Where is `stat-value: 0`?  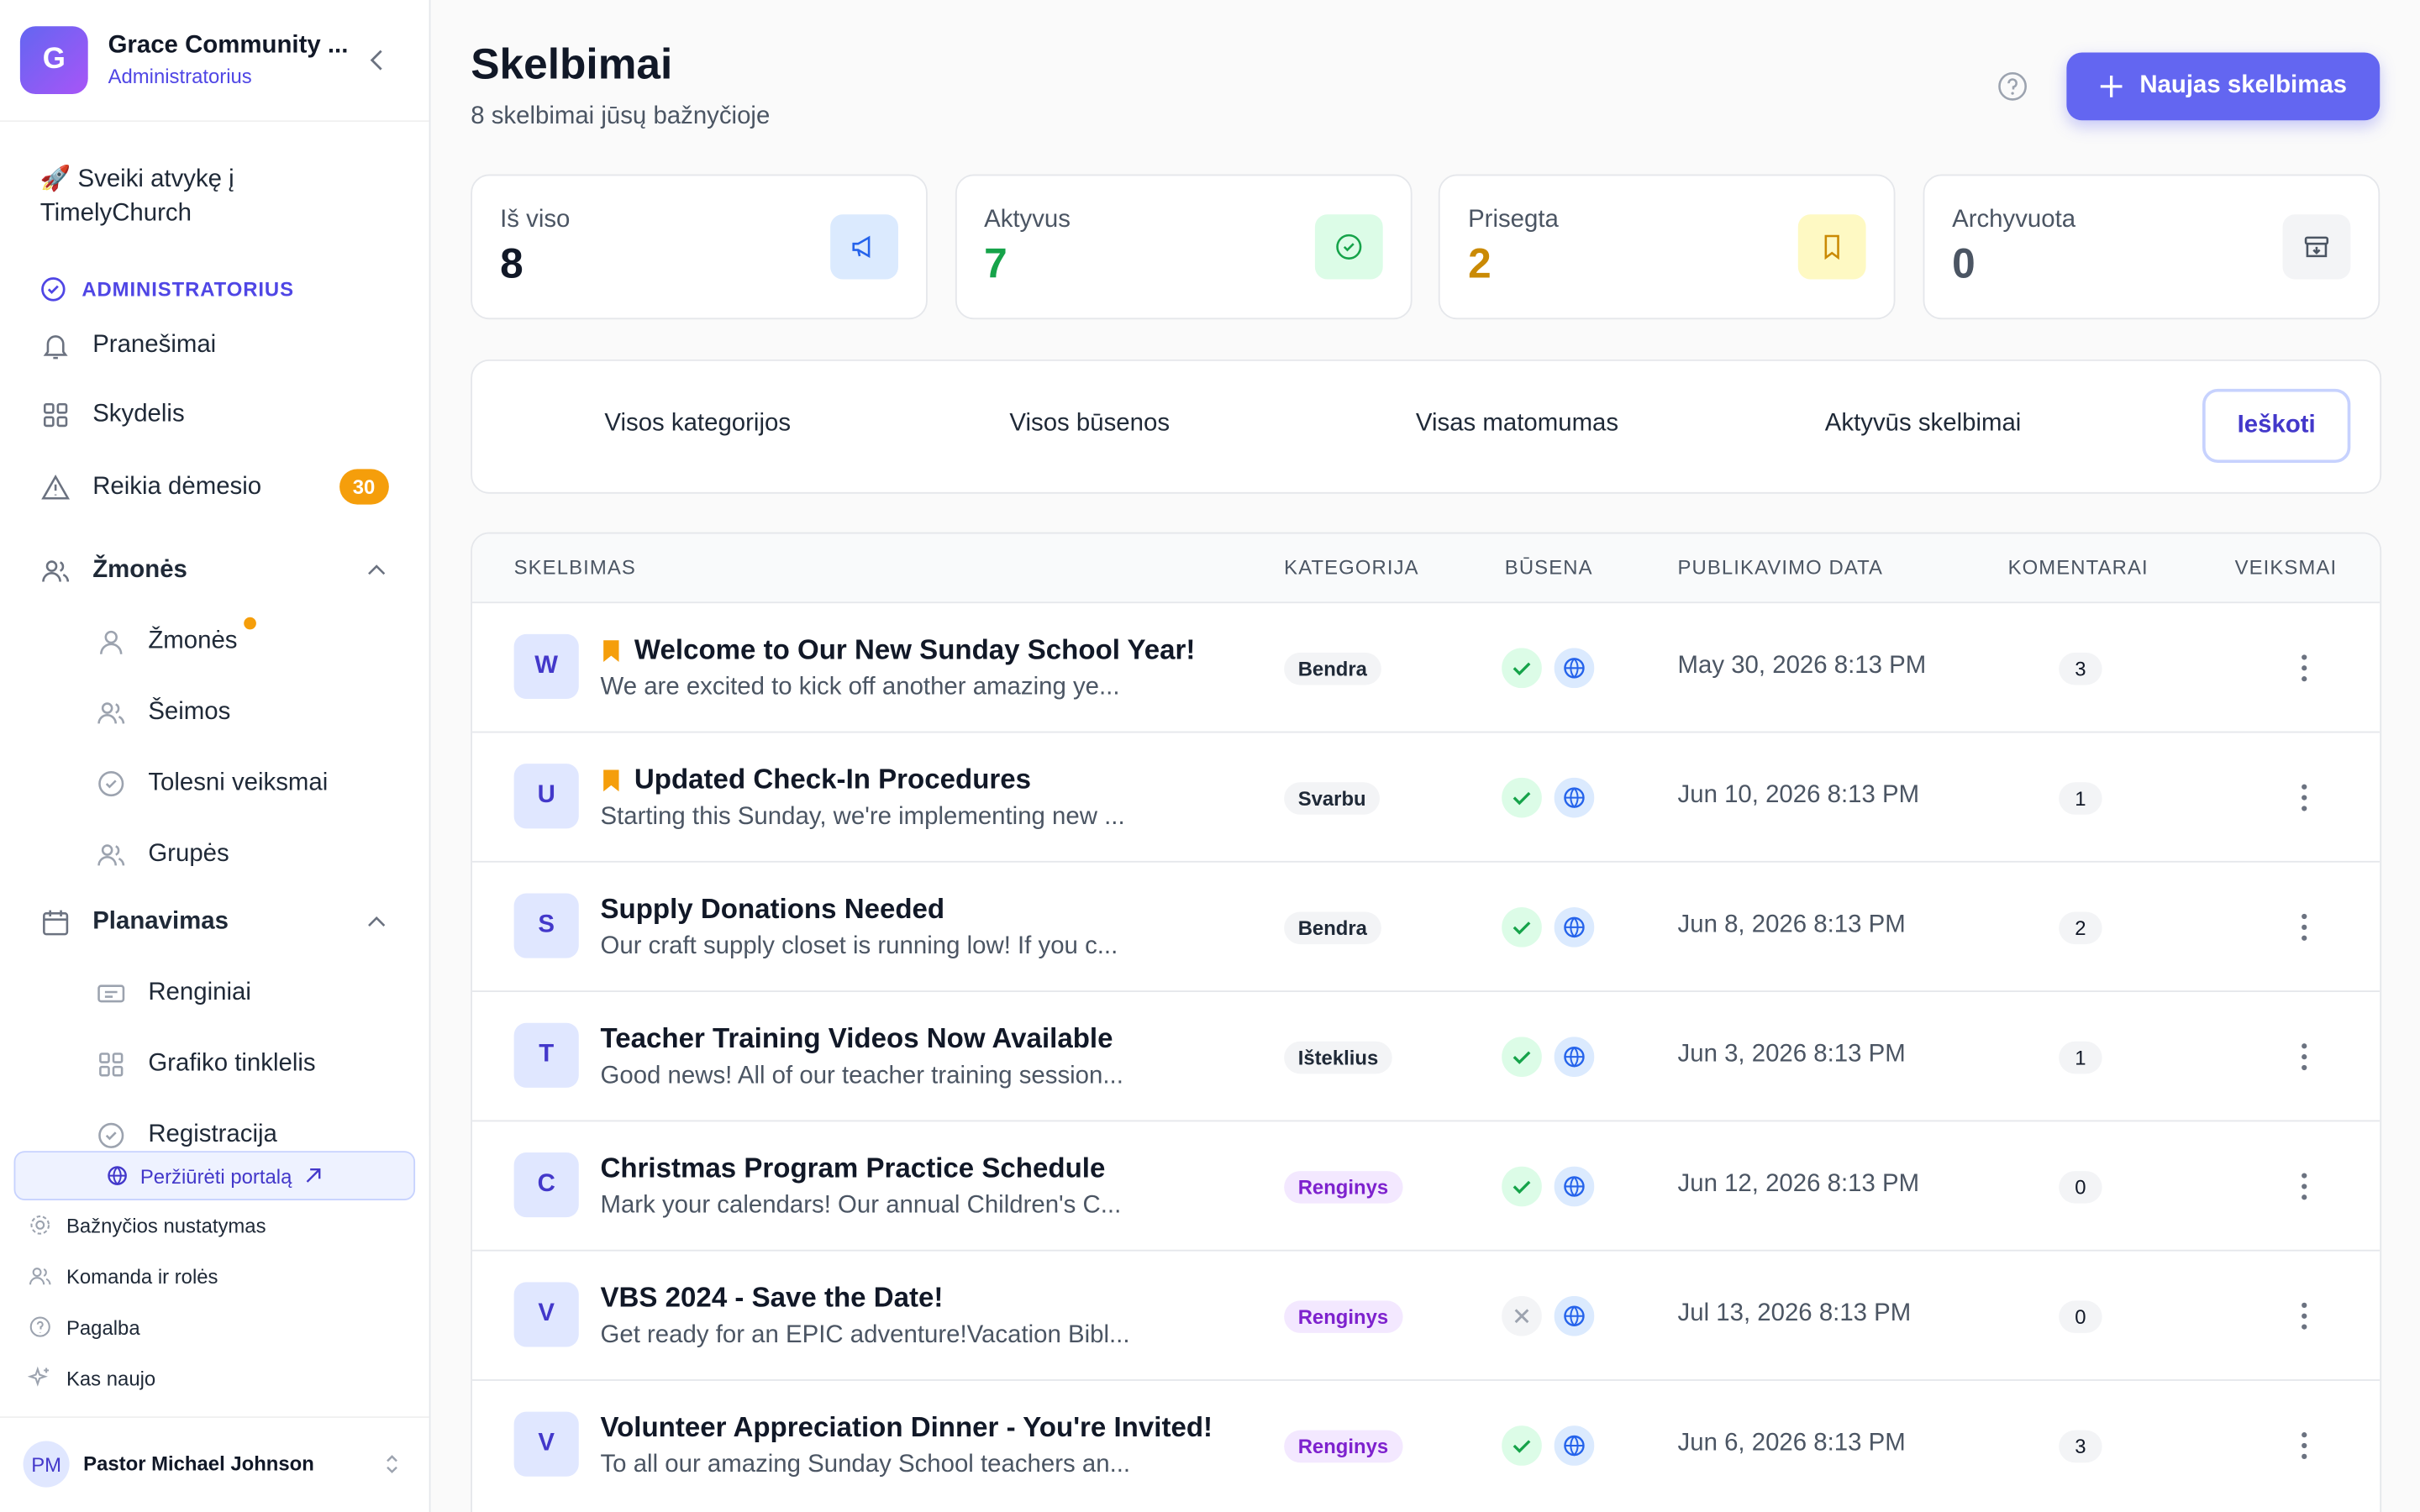
stat-value: 0 is located at coordinates (1964, 263).